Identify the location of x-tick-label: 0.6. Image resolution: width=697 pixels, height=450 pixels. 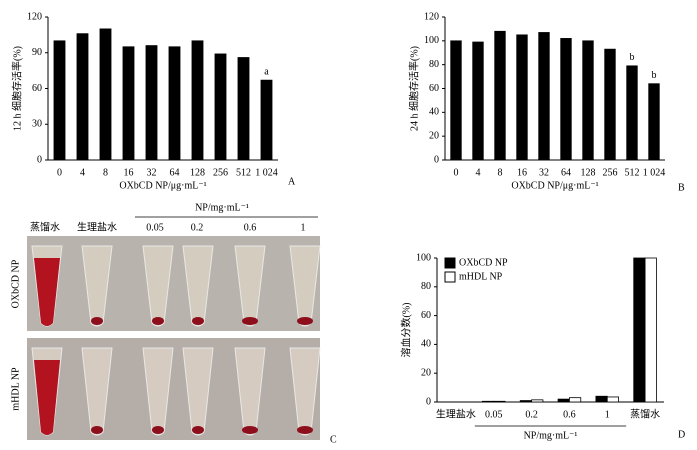
(569, 414).